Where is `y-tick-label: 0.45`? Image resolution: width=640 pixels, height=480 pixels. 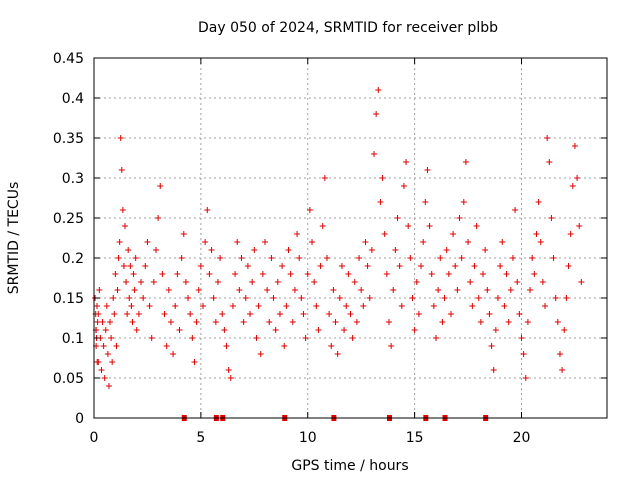
y-tick-label: 0.45 is located at coordinates (68, 59).